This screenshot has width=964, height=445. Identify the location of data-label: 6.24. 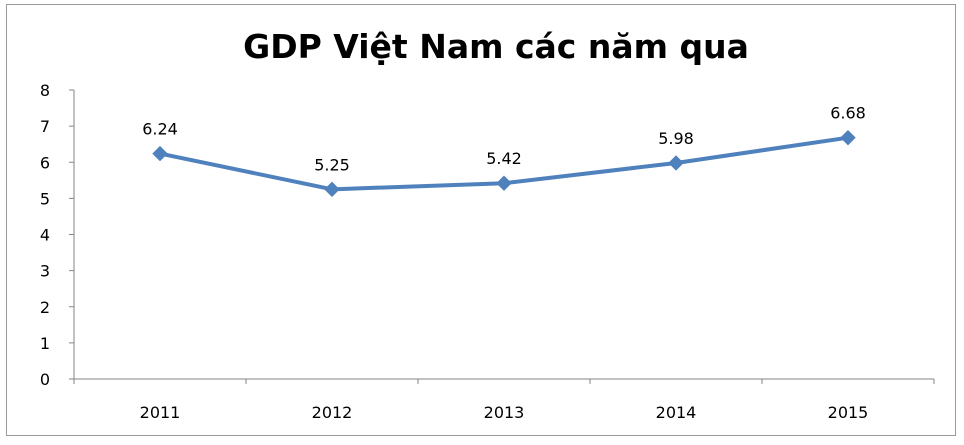
(160, 129).